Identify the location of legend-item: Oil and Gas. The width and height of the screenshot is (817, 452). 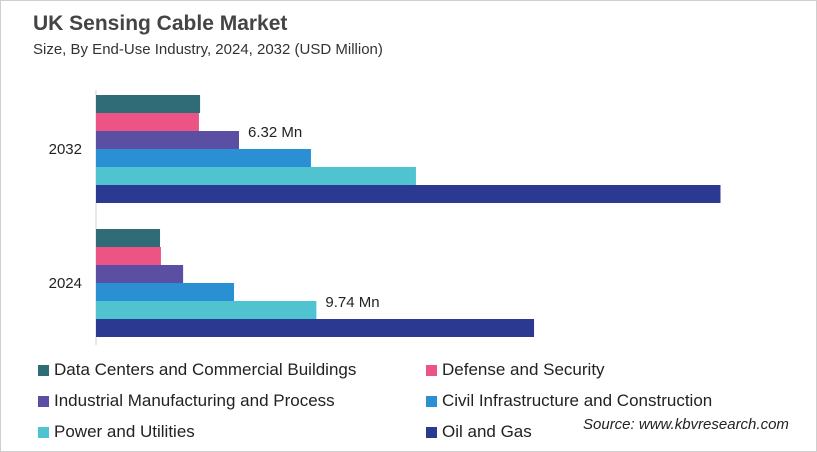
(479, 432).